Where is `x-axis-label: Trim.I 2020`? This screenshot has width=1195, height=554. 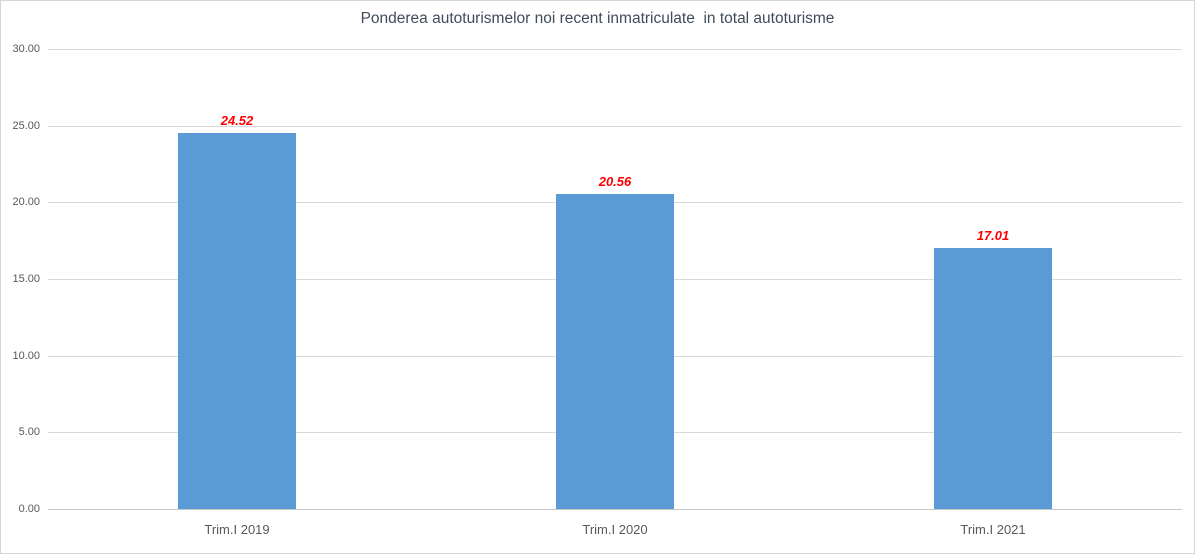
x-axis-label: Trim.I 2020 is located at coordinates (615, 529).